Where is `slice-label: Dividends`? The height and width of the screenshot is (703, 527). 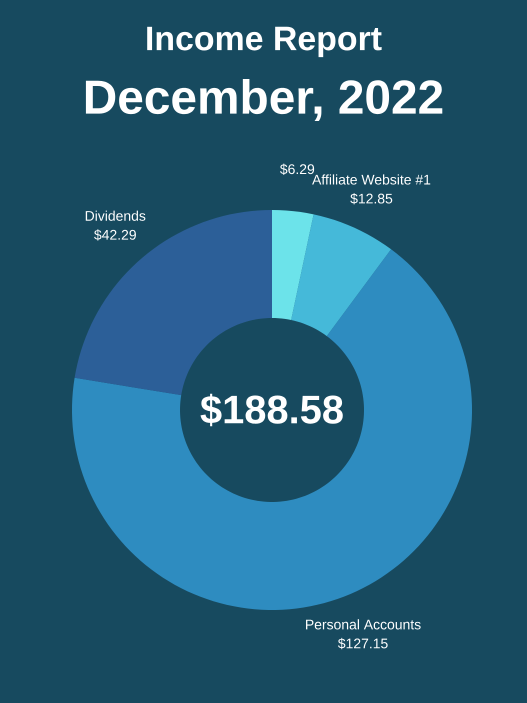 slice-label: Dividends is located at coordinates (116, 215).